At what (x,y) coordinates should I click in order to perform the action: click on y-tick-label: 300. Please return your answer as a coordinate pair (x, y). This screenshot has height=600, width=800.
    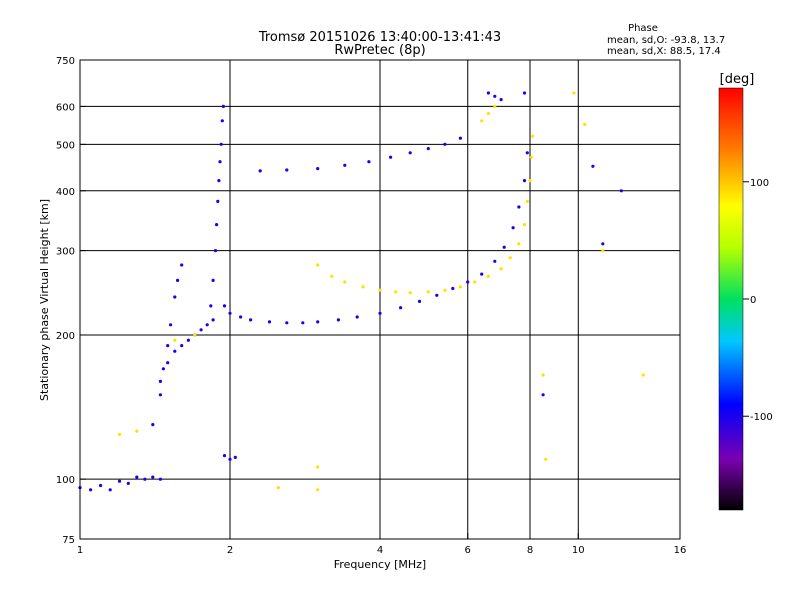
    Looking at the image, I should click on (65, 252).